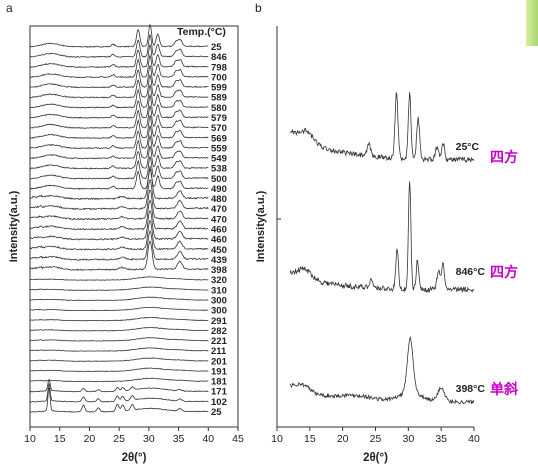 This screenshot has height=471, width=538. I want to click on panel-a-temp-label: 569, so click(219, 138).